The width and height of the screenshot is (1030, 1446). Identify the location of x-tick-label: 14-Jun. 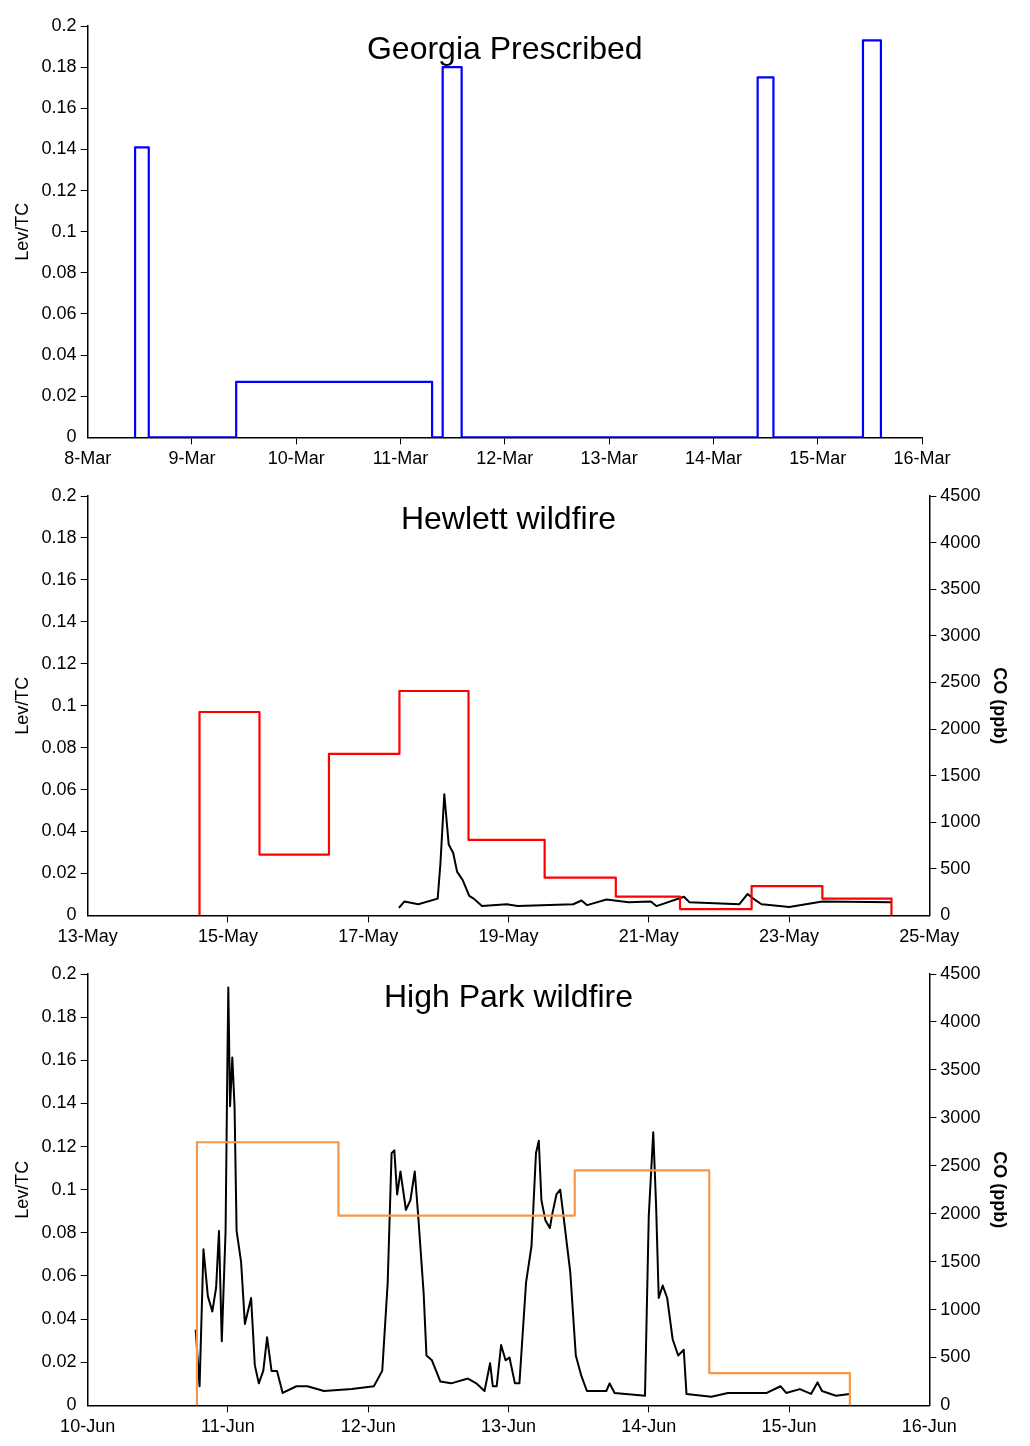
(649, 1426).